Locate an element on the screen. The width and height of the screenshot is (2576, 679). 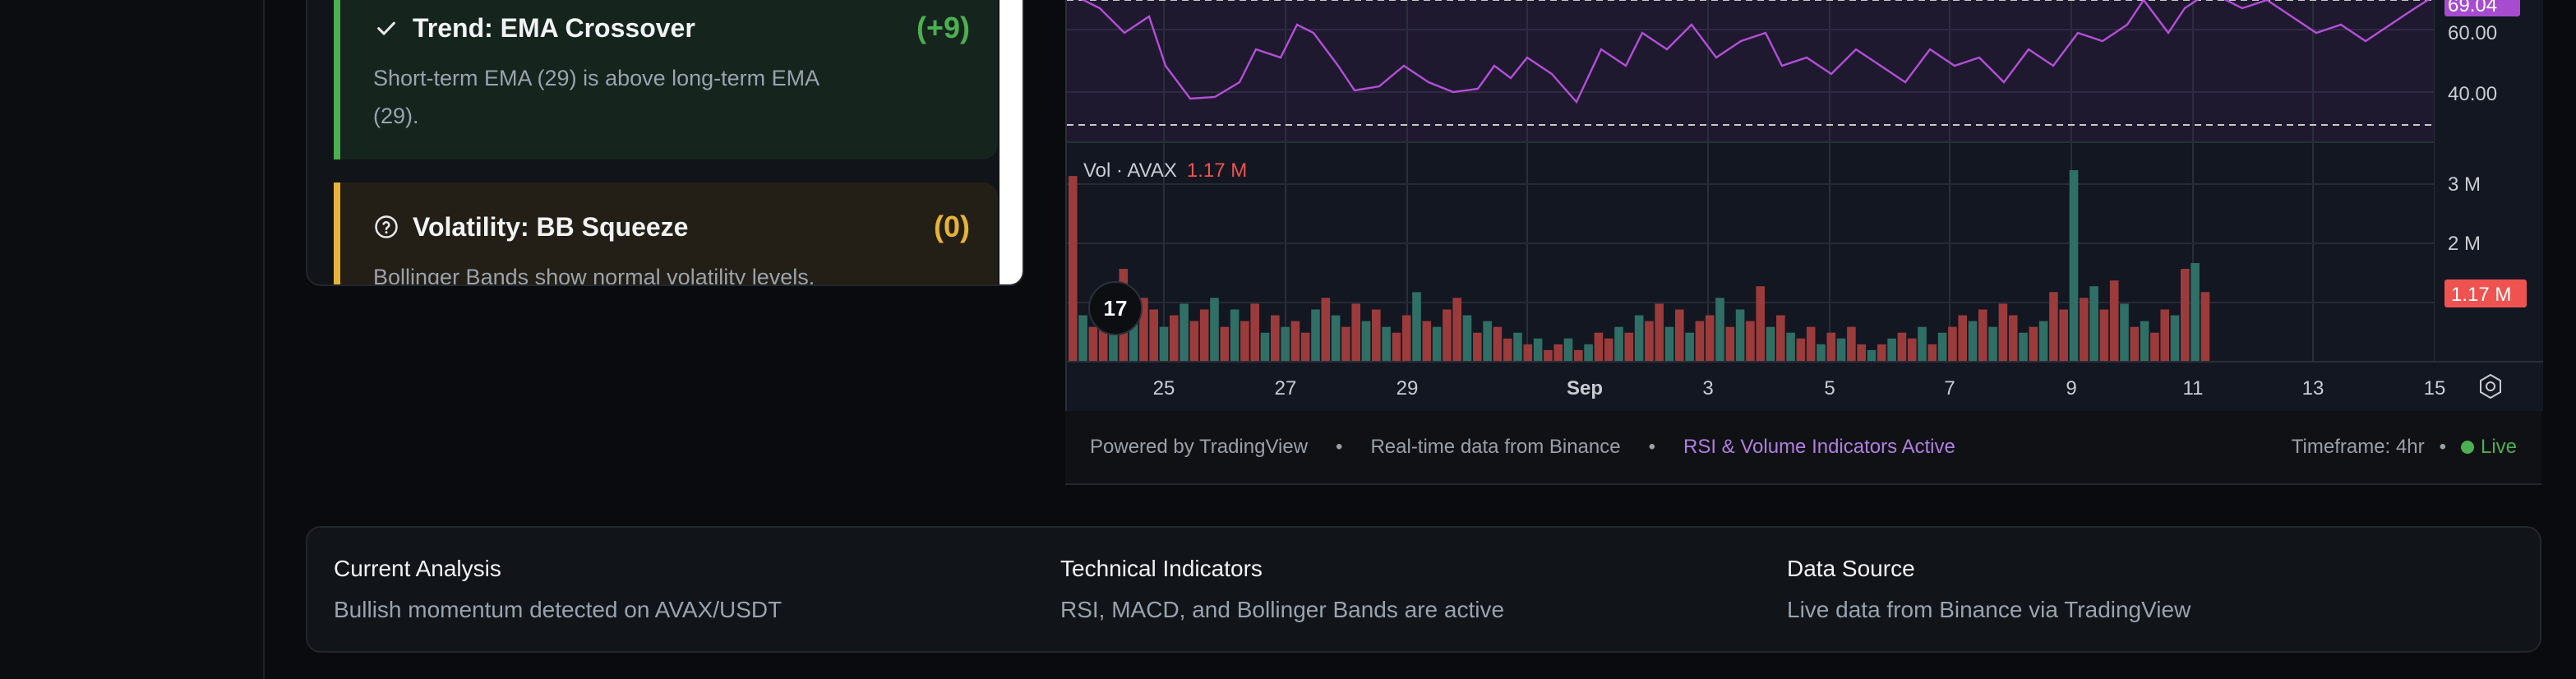
time-axis-label: 15 is located at coordinates (2435, 388).